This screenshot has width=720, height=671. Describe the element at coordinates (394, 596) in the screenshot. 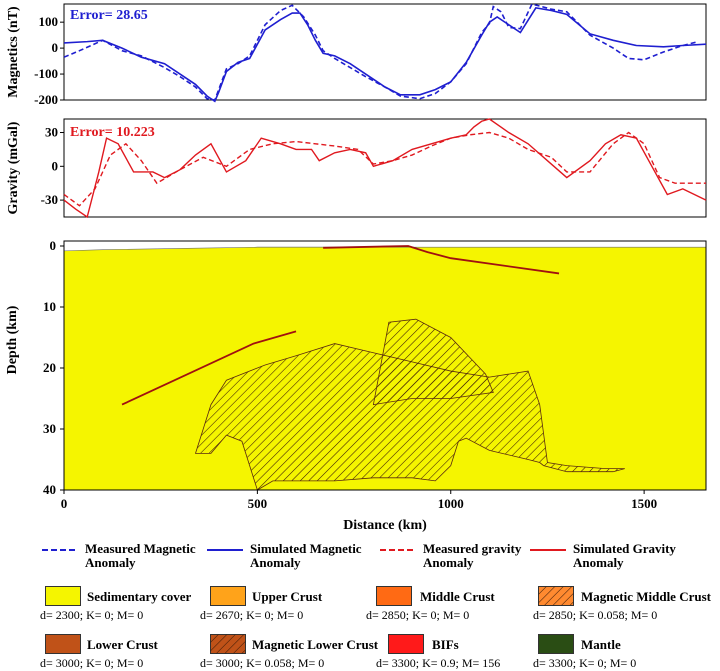

I see `legend-middle-crust-swatch` at that location.